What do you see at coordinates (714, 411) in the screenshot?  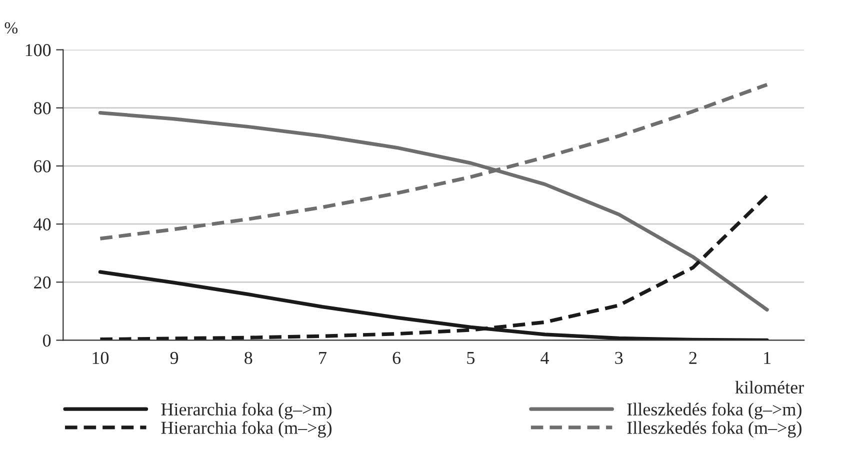 I see `legend-label: Illeszkedés foka (g–>m)` at bounding box center [714, 411].